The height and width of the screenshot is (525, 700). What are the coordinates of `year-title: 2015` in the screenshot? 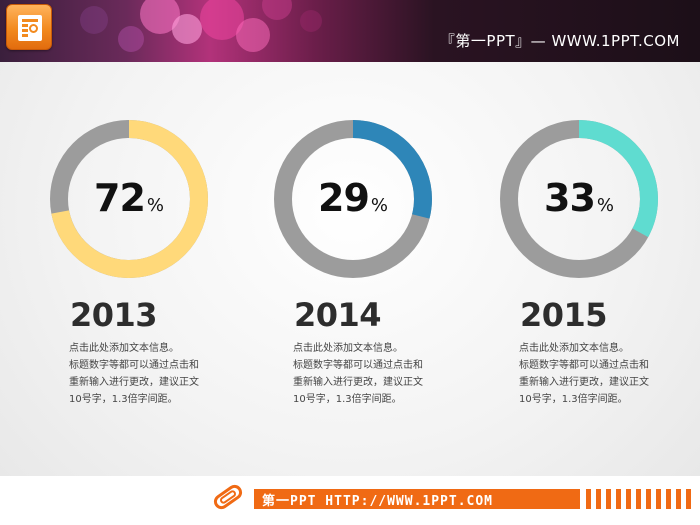 It's located at (564, 315).